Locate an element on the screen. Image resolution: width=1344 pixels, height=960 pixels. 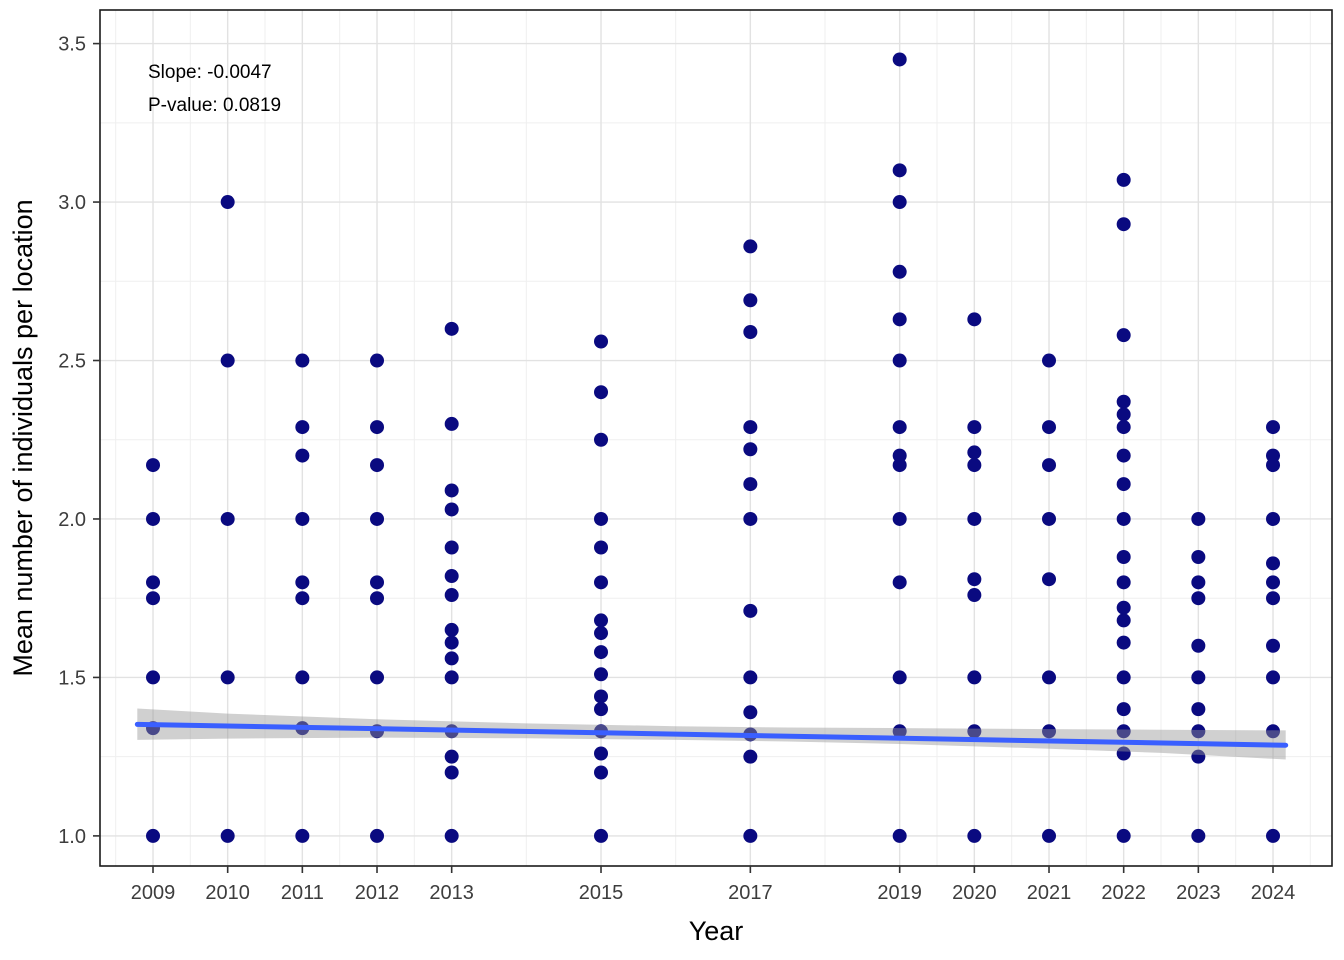
x-tick-label: 2009 is located at coordinates (153, 893).